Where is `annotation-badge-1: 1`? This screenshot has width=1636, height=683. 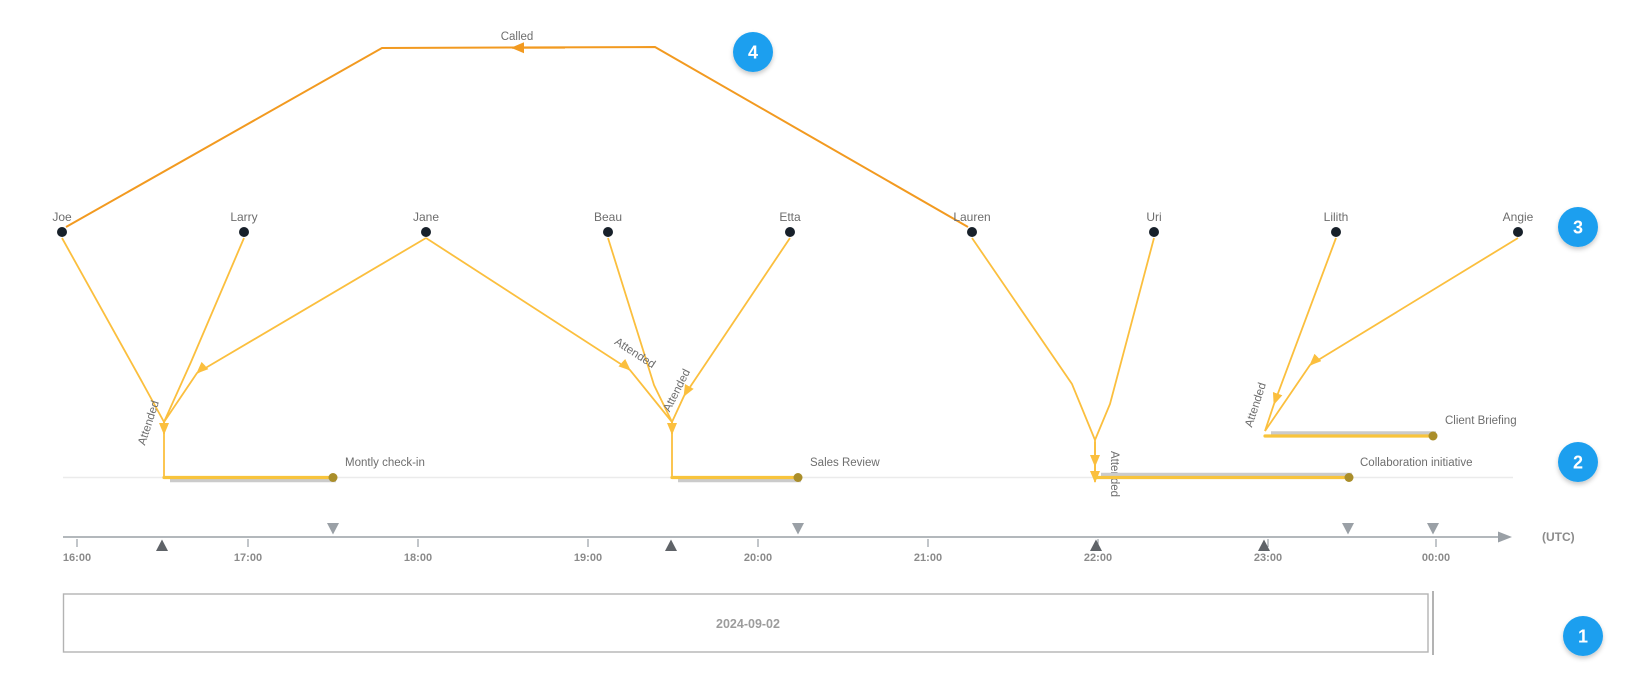
annotation-badge-1: 1 is located at coordinates (1583, 636).